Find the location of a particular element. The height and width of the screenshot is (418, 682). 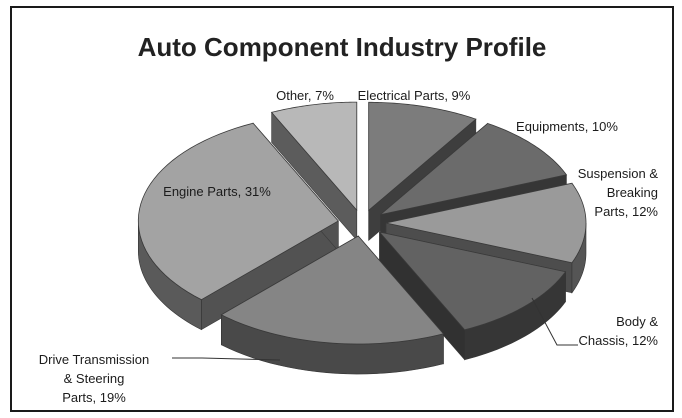

slice-label-line: Electrical Parts, 9% is located at coordinates (414, 95).